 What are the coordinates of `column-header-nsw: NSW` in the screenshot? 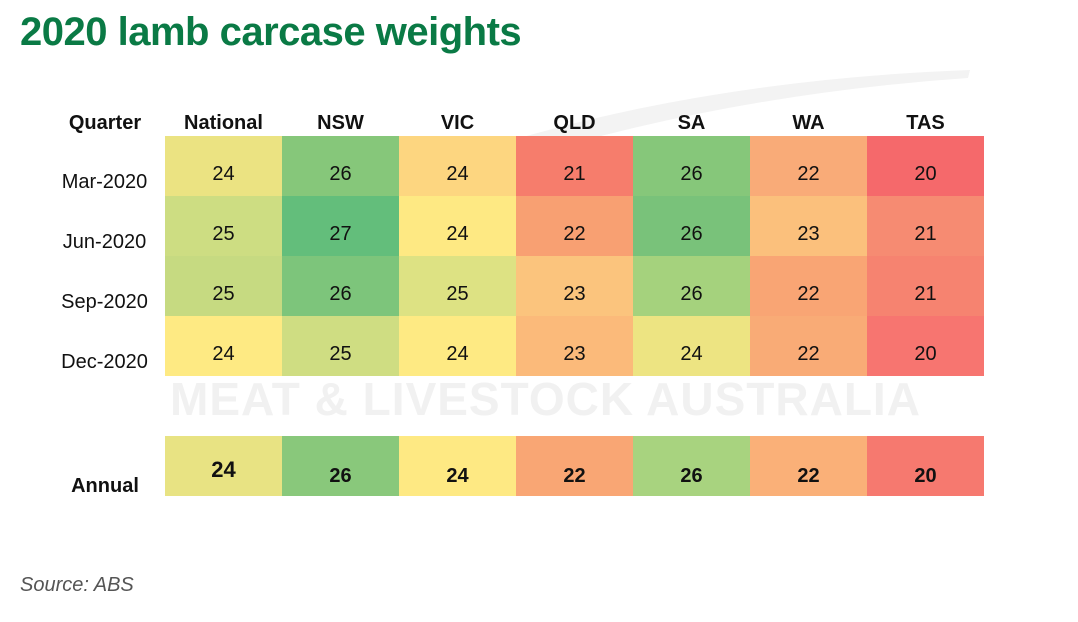 It's located at (340, 122).